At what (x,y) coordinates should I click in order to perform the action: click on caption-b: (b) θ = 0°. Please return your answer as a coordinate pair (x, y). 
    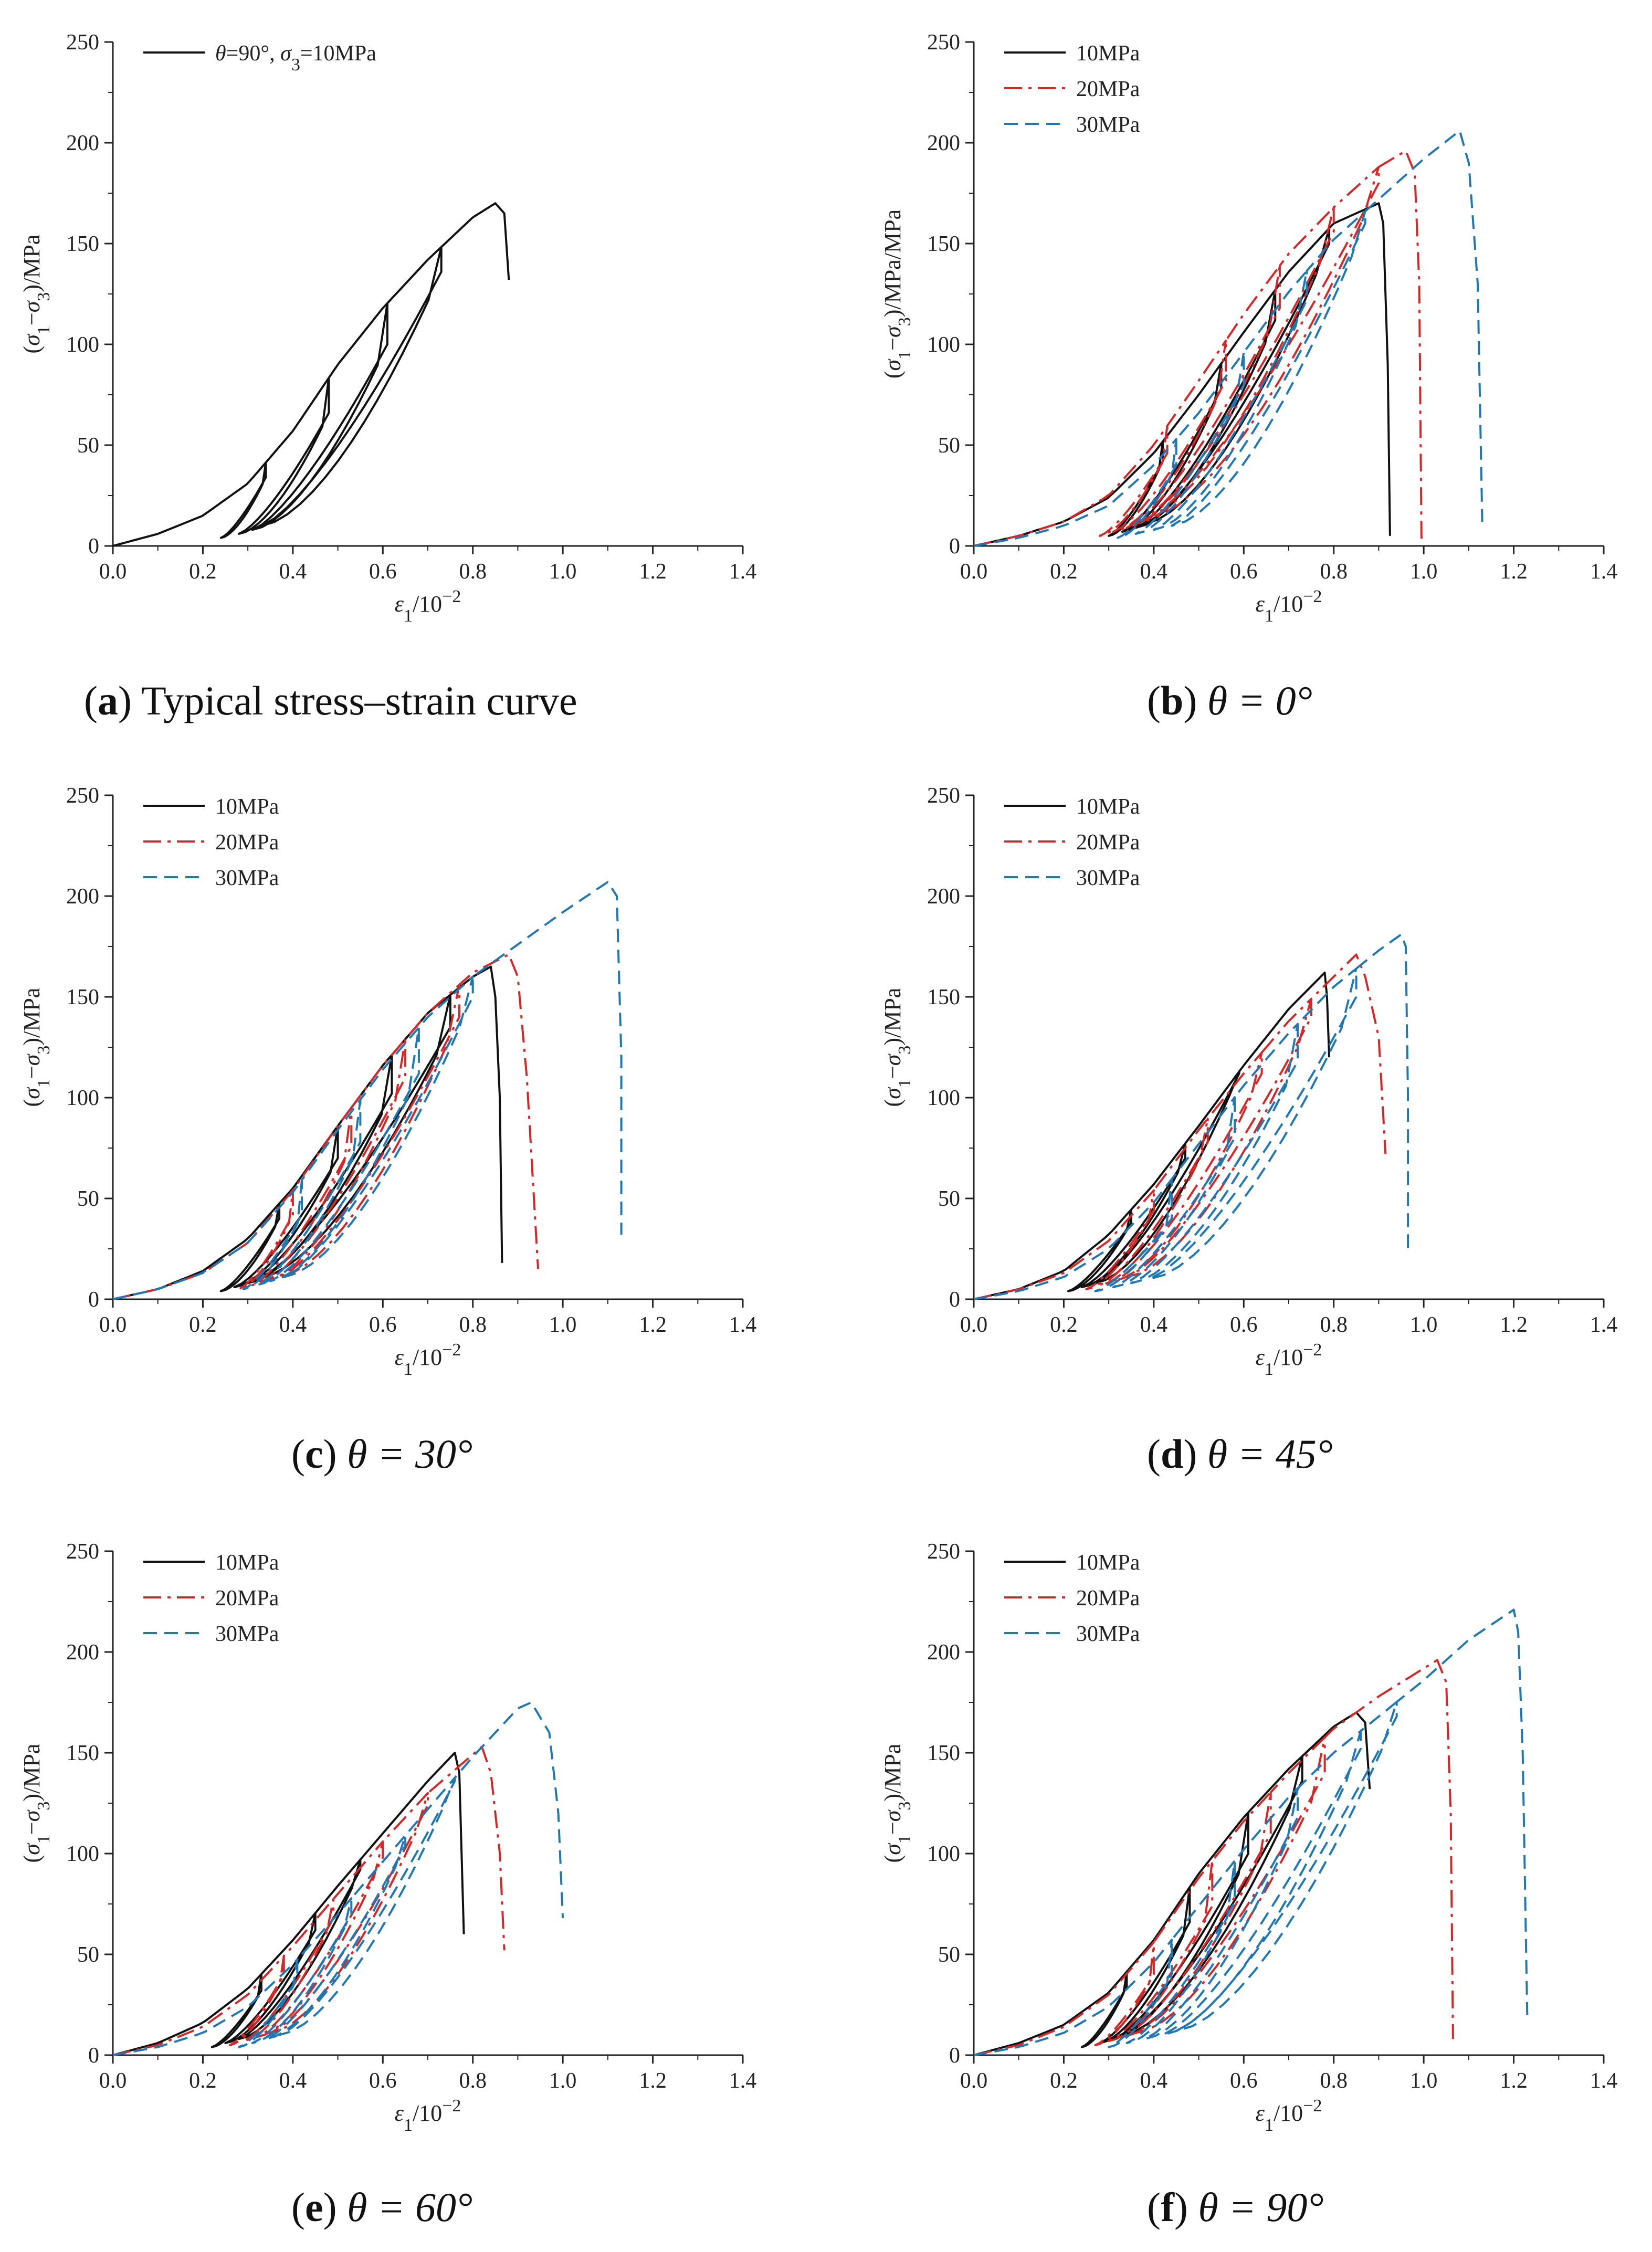
    Looking at the image, I should click on (1230, 700).